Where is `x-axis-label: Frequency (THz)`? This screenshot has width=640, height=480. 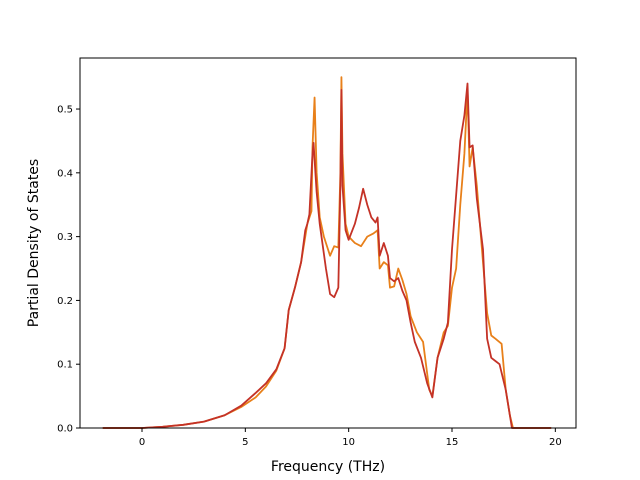 x-axis-label: Frequency (THz) is located at coordinates (328, 467).